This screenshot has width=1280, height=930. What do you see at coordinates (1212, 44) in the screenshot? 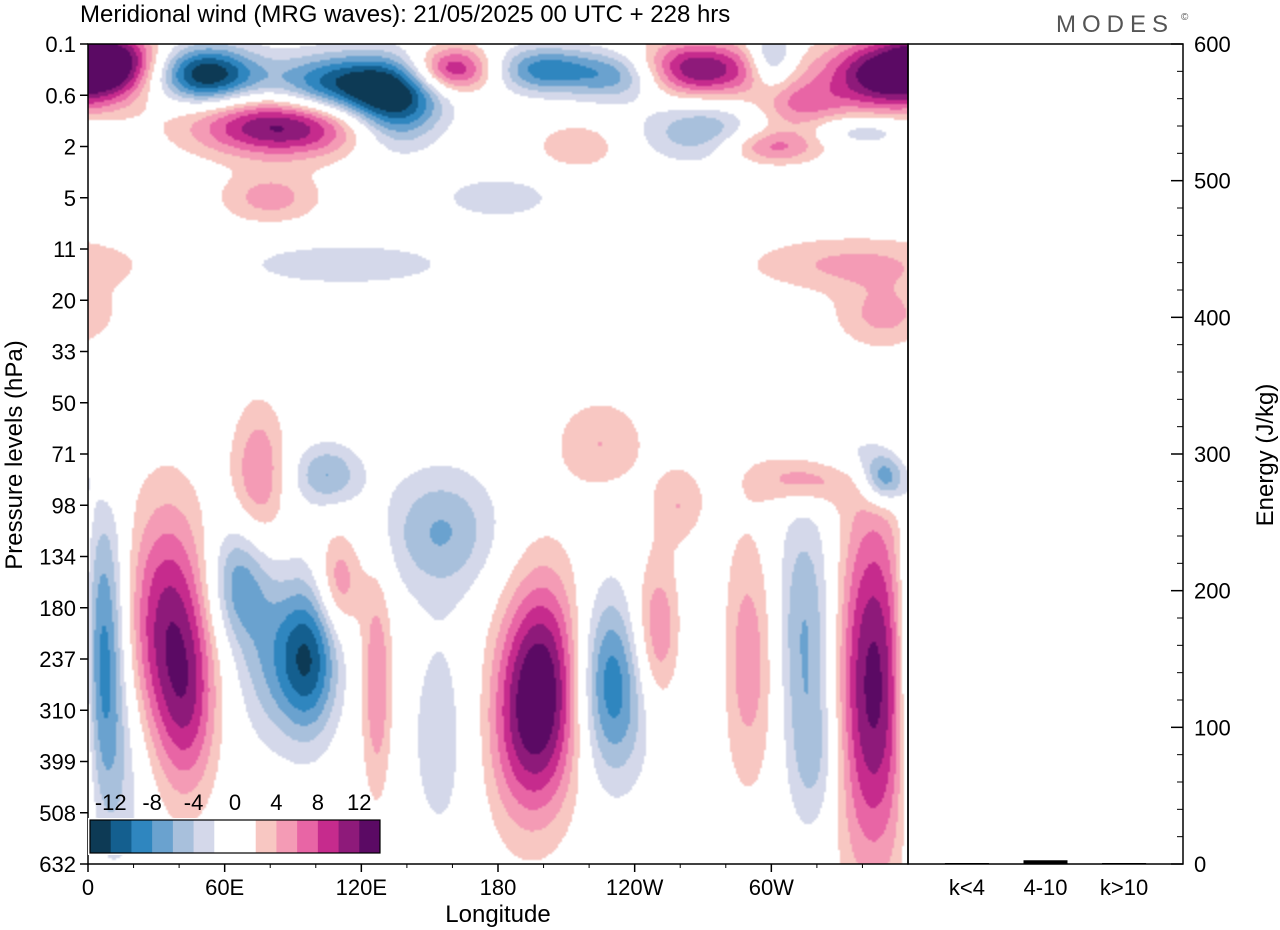
I see `energy-tick-label: 600` at bounding box center [1212, 44].